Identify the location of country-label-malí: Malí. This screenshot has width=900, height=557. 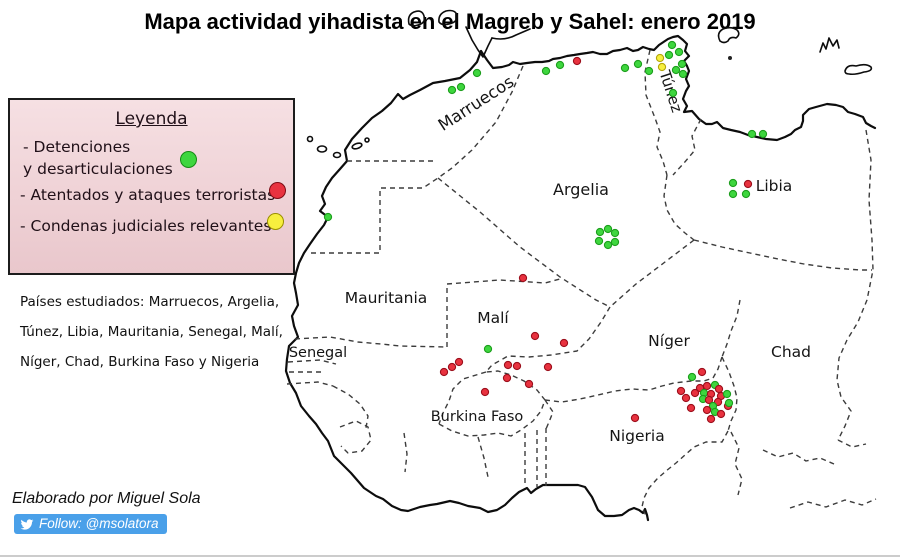
(493, 318).